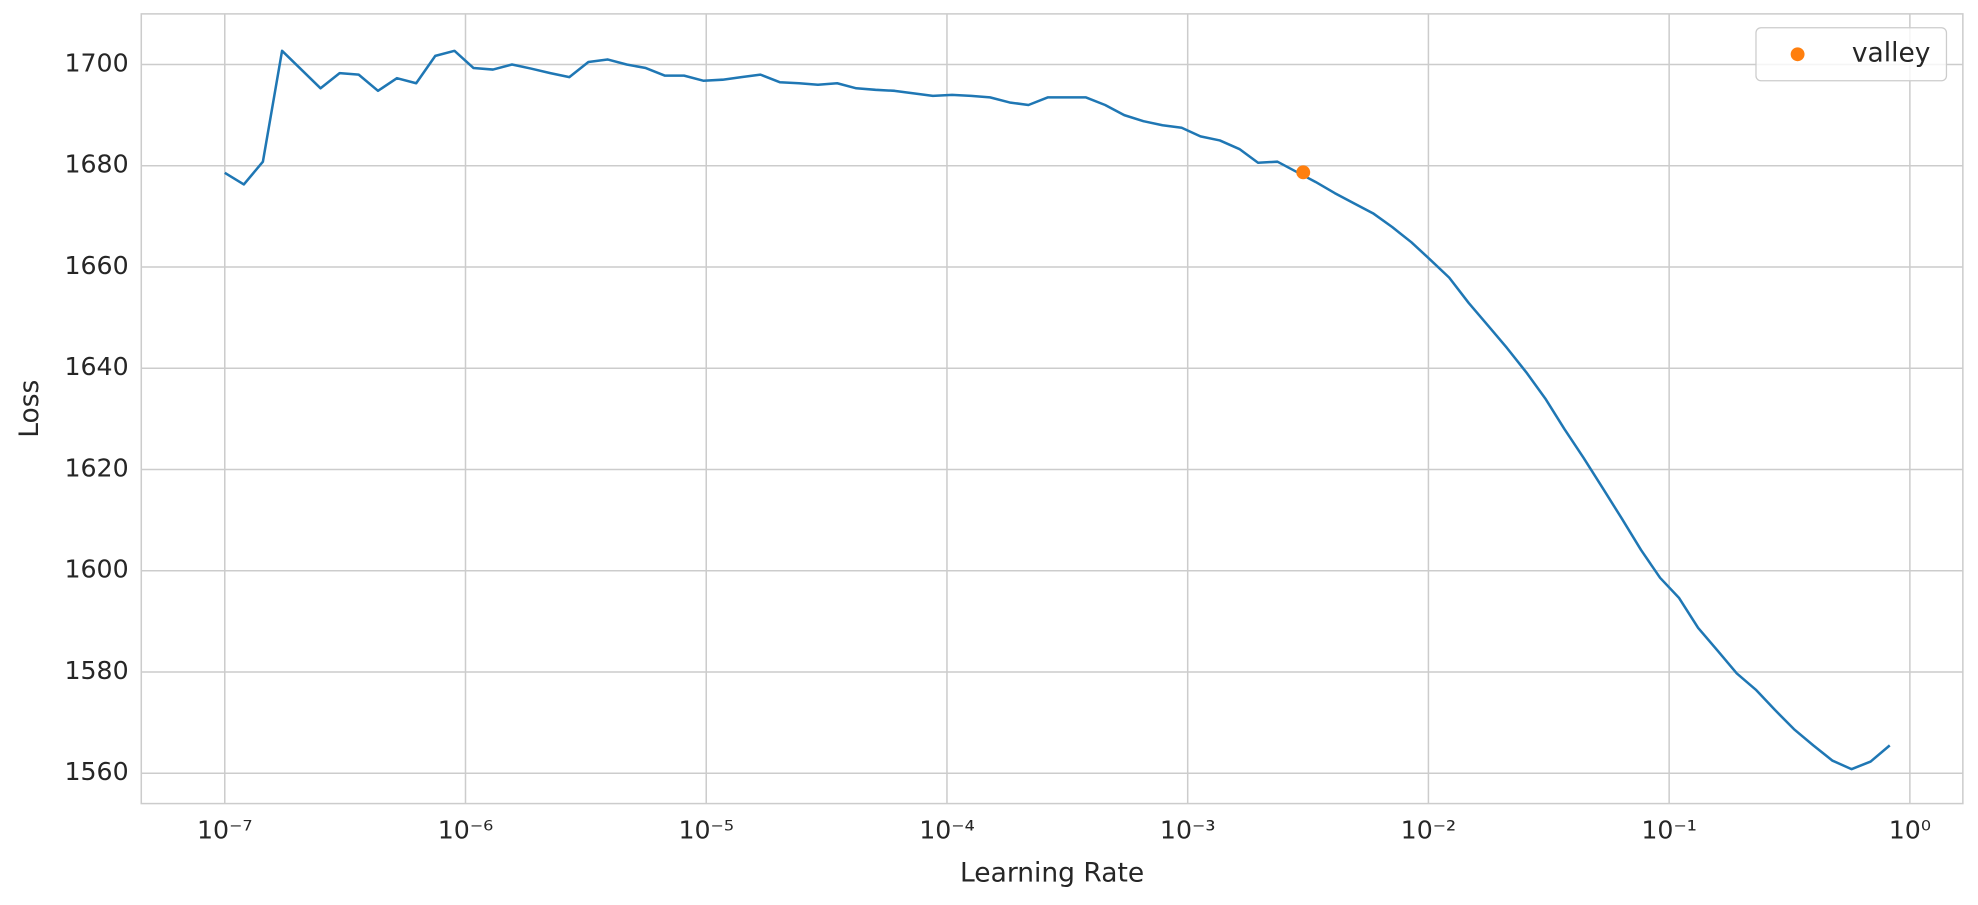  Describe the element at coordinates (96, 670) in the screenshot. I see `y-tick-label: 1580` at that location.